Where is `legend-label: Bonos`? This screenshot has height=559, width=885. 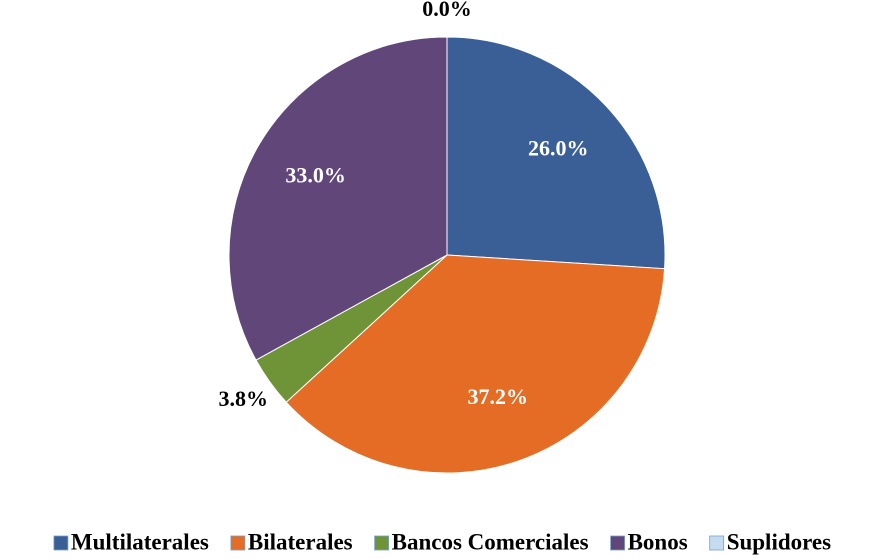
legend-label: Bonos is located at coordinates (658, 541).